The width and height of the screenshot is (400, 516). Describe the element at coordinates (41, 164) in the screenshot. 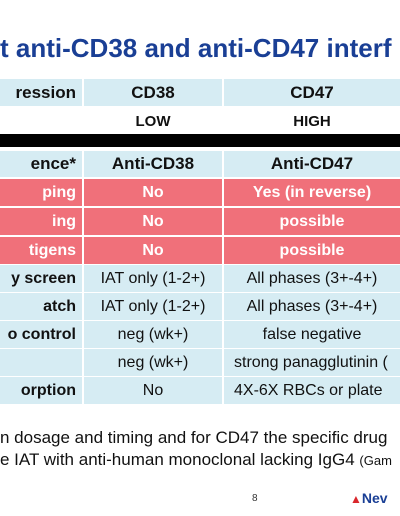

I see `interference-label: ence*` at that location.